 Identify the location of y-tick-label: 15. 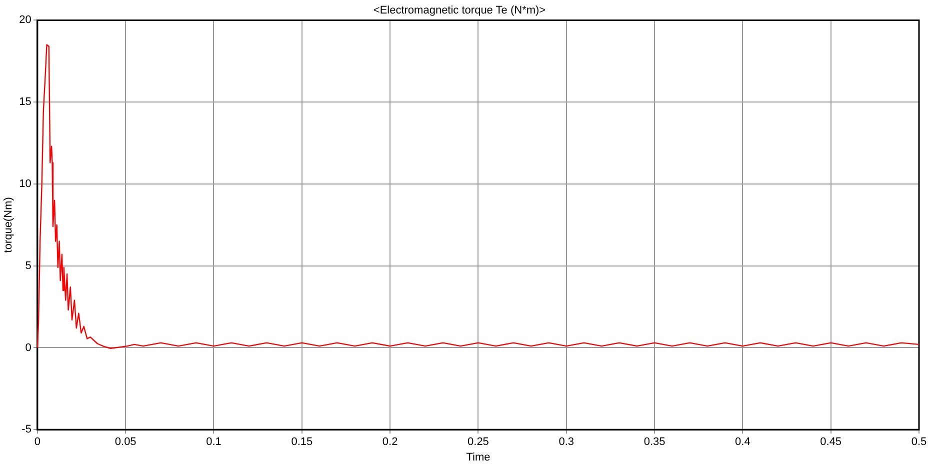
(25, 102).